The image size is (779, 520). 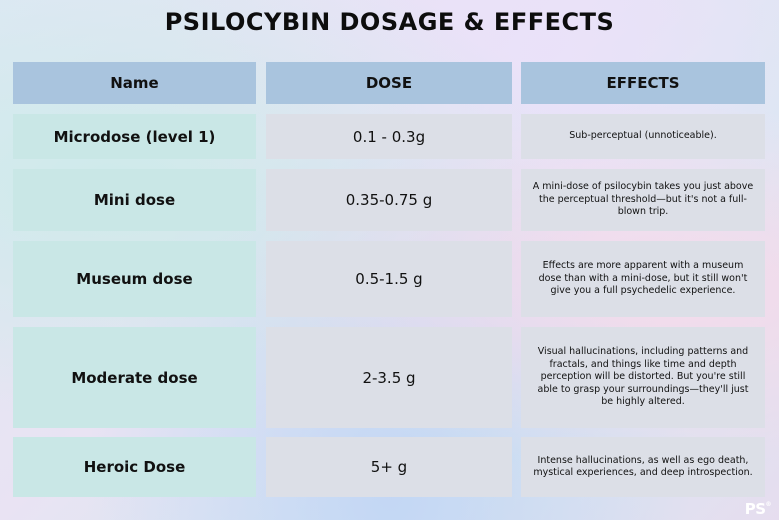 I want to click on brand-logo: PS®, so click(x=758, y=509).